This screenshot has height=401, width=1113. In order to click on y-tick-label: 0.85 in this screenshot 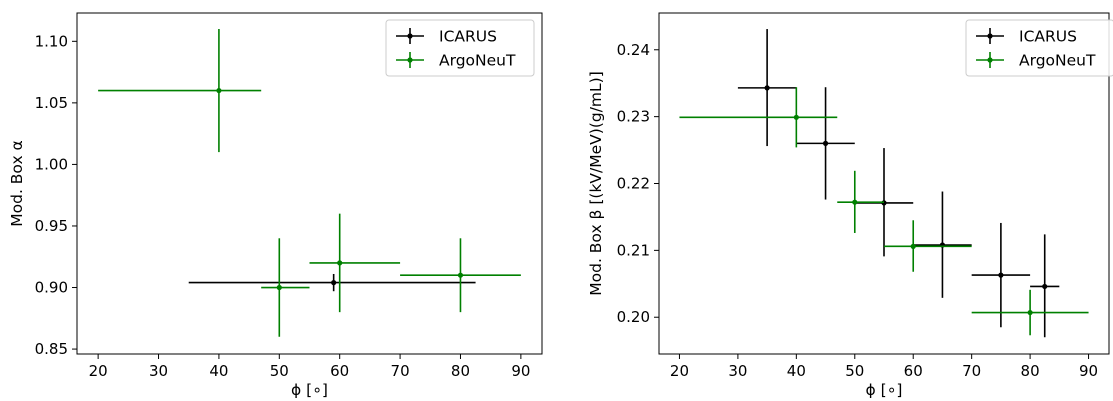, I will do `click(51, 349)`.